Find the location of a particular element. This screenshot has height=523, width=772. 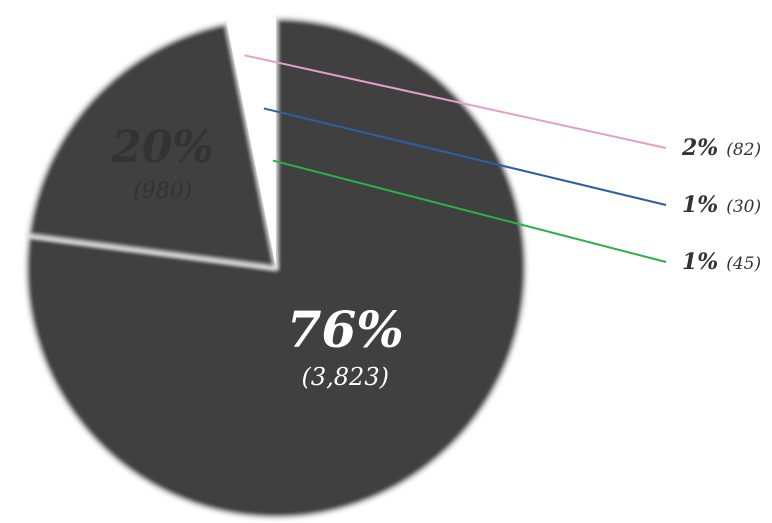

slice-percent-label-1: 20% is located at coordinates (162, 147).